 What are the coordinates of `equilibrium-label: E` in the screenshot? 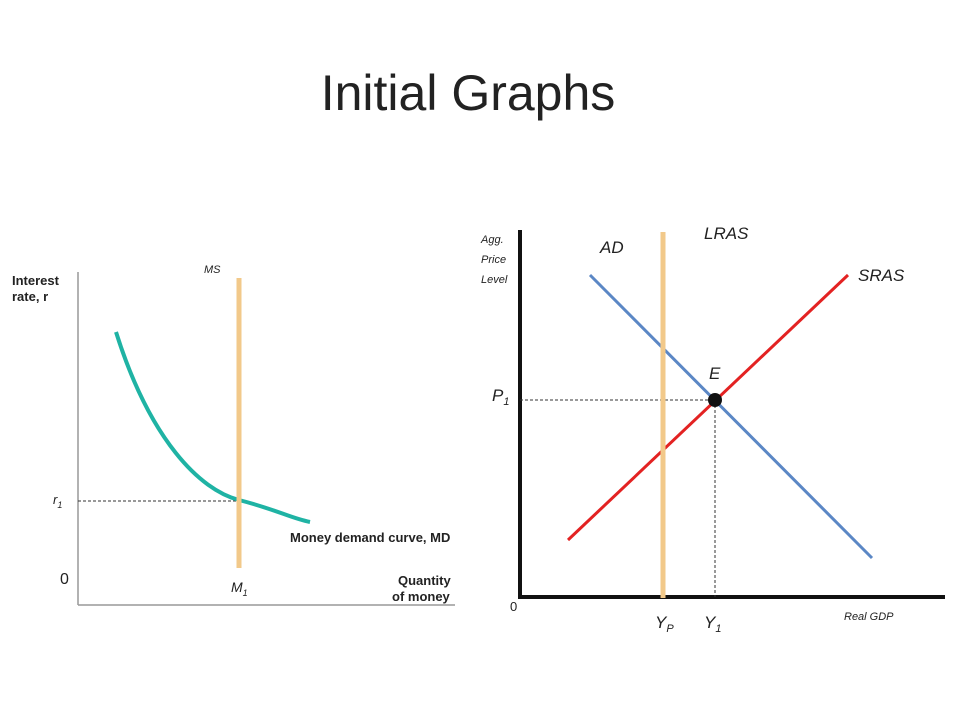 It's located at (715, 373).